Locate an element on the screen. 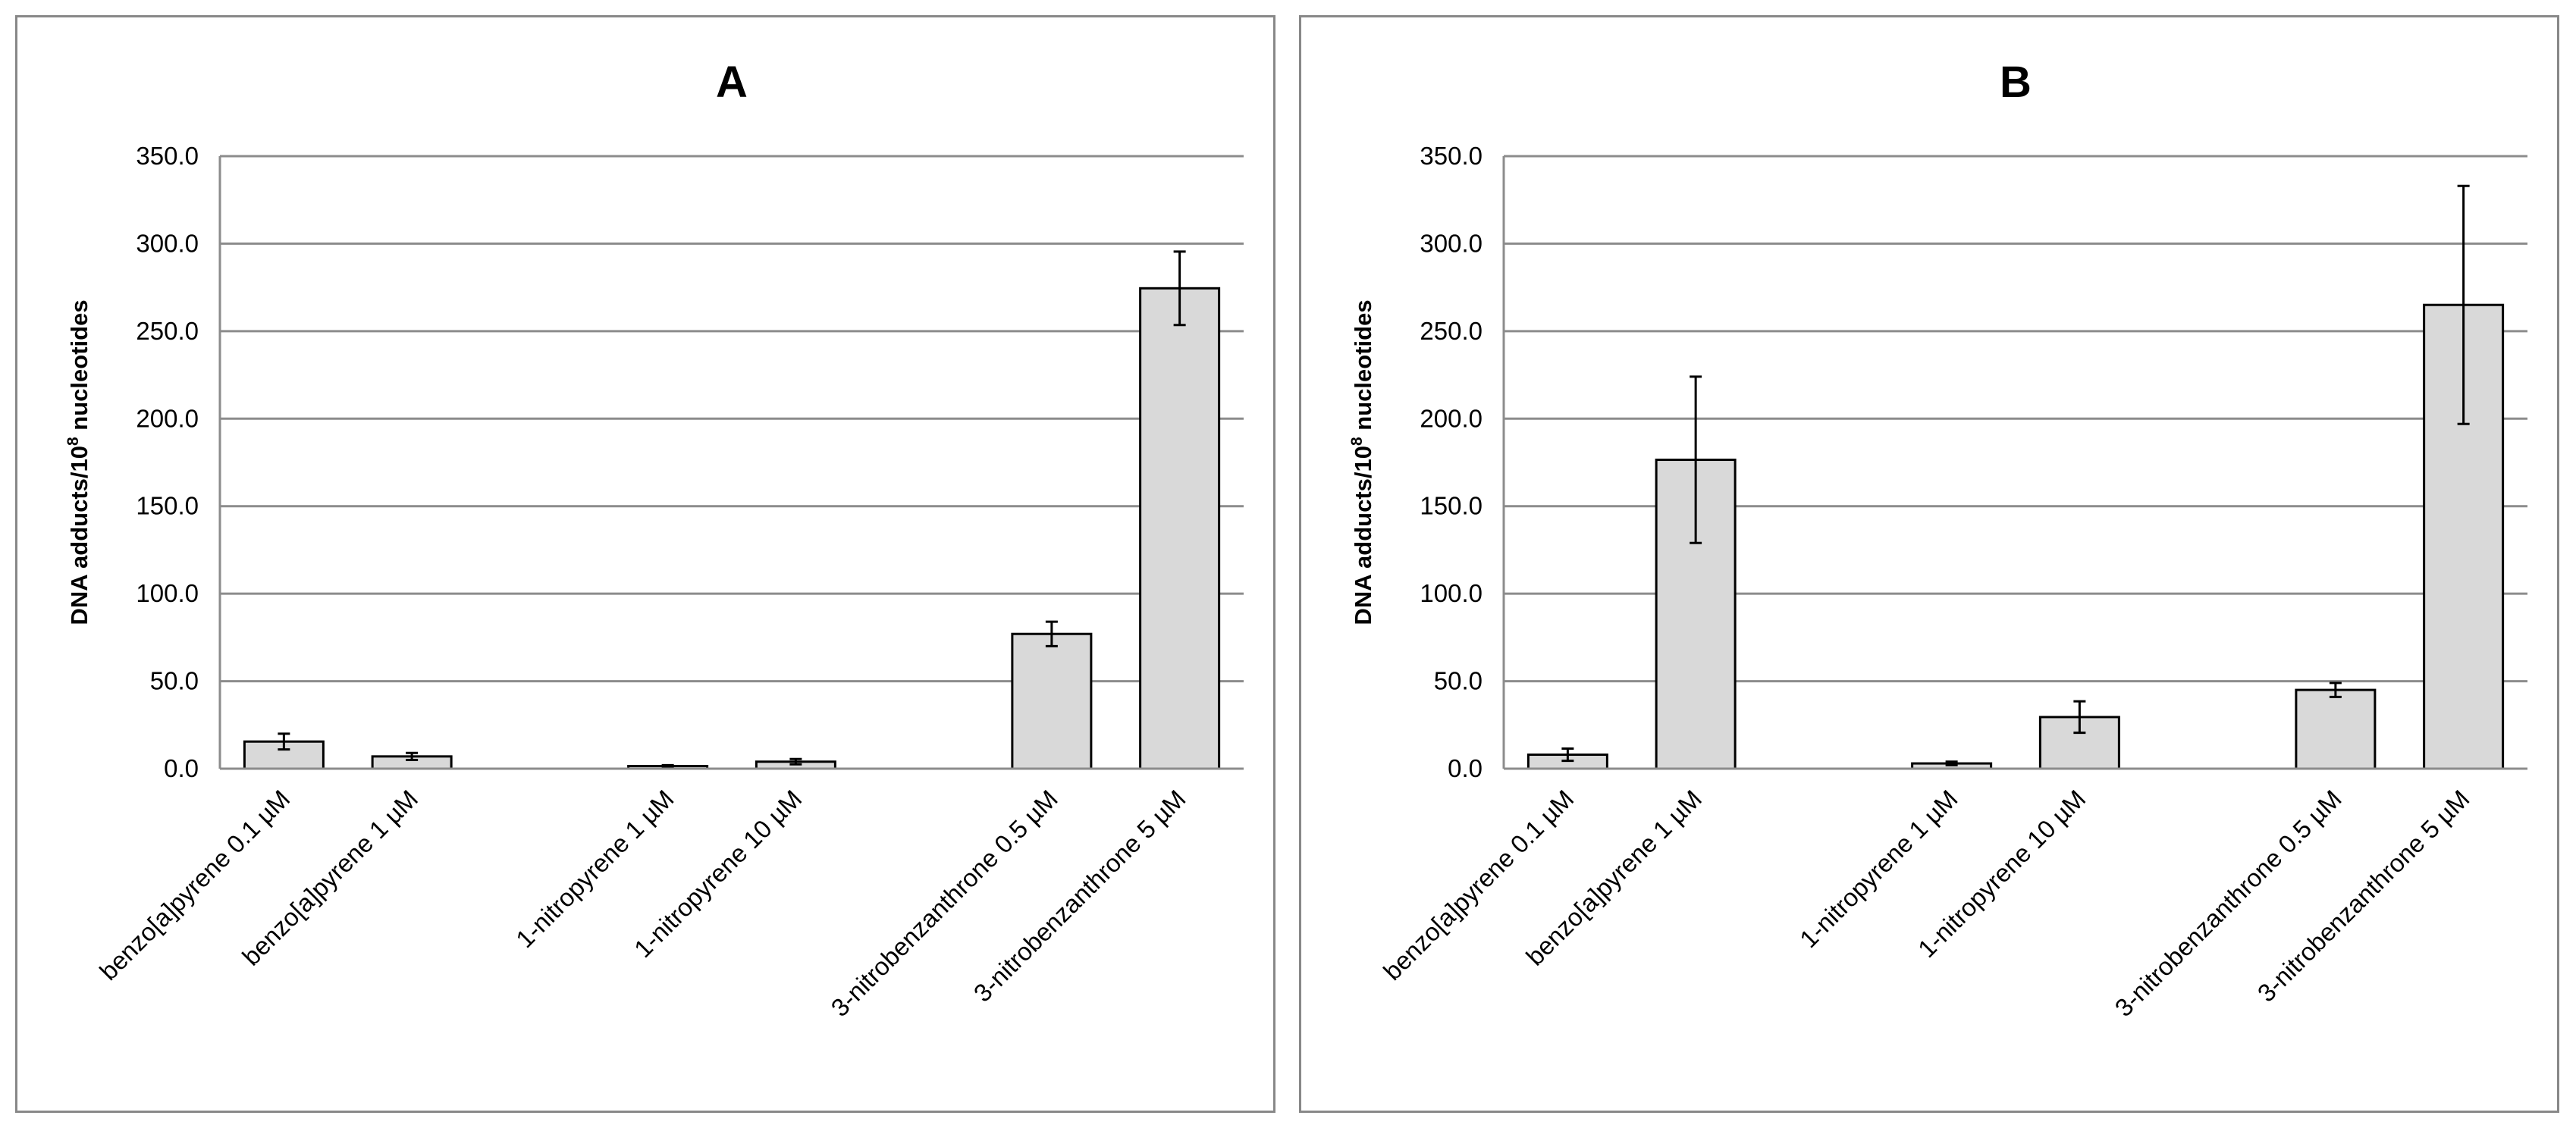 Image resolution: width=2576 pixels, height=1128 pixels. b-category-label-6: 3-nitrobenzanthrone 0.5 µM is located at coordinates (2228, 903).